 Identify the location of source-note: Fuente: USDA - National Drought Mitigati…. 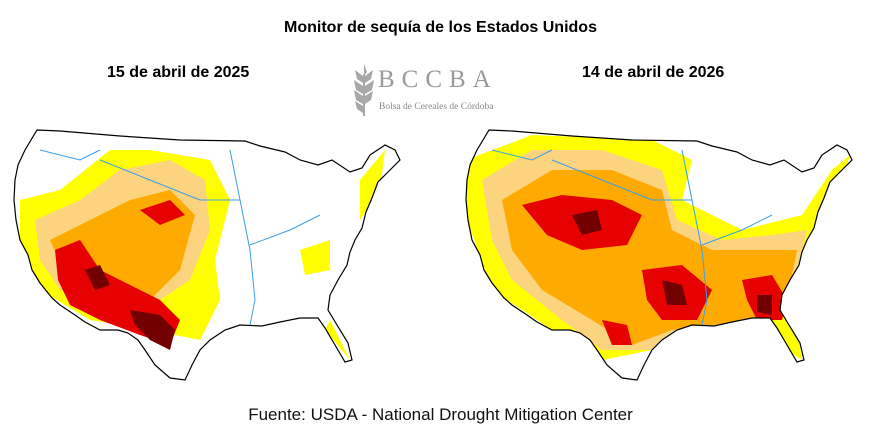
(440, 414).